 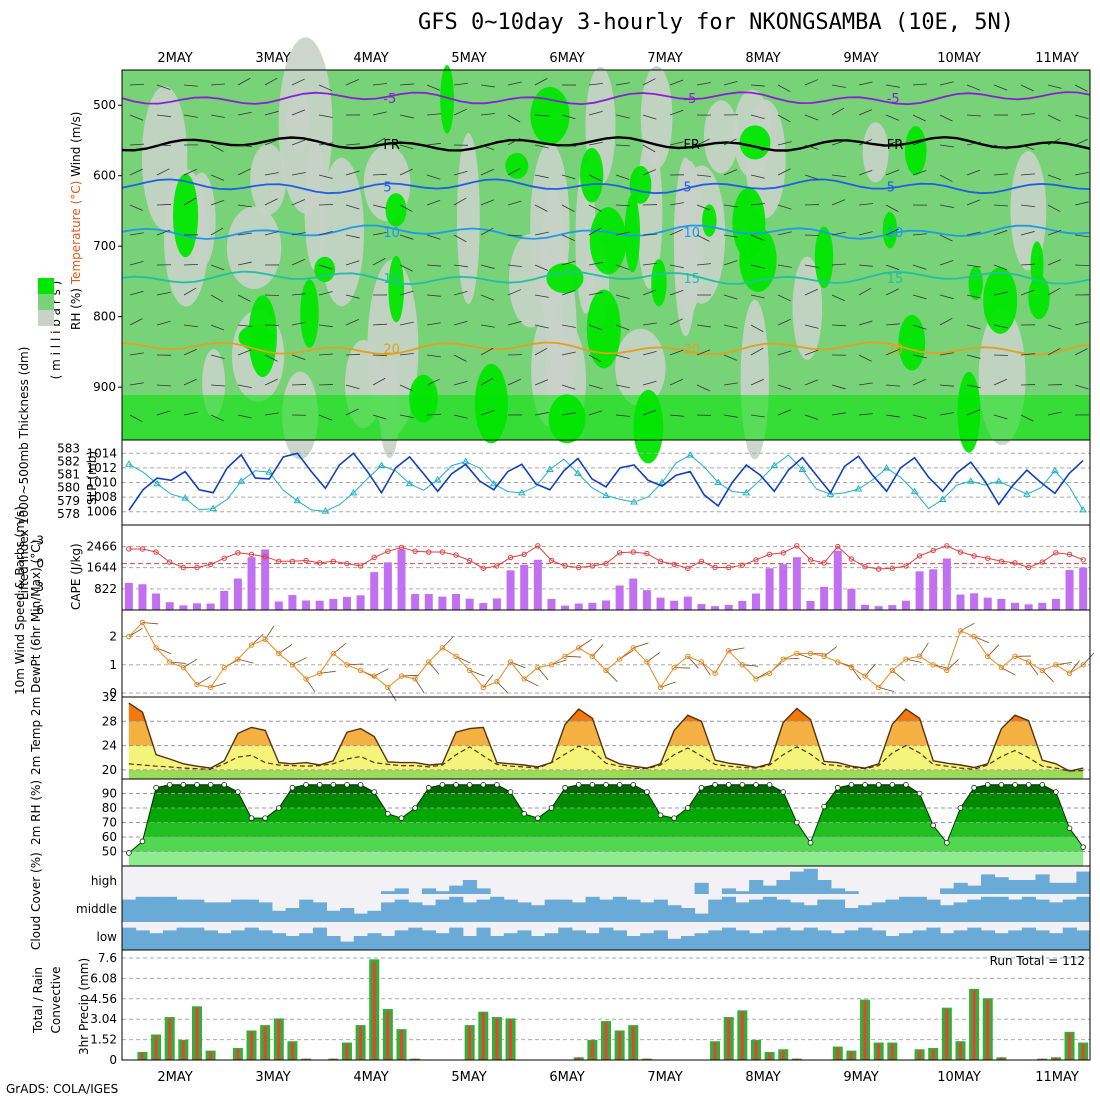 I want to click on temperature-contour-label: FR, so click(x=895, y=145).